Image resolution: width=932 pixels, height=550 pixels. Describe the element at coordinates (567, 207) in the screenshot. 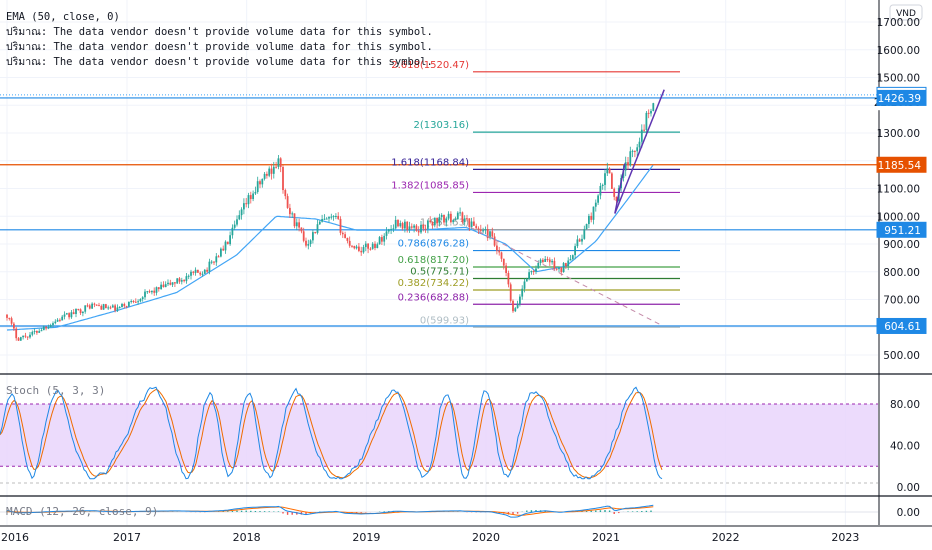

I see `drawings` at that location.